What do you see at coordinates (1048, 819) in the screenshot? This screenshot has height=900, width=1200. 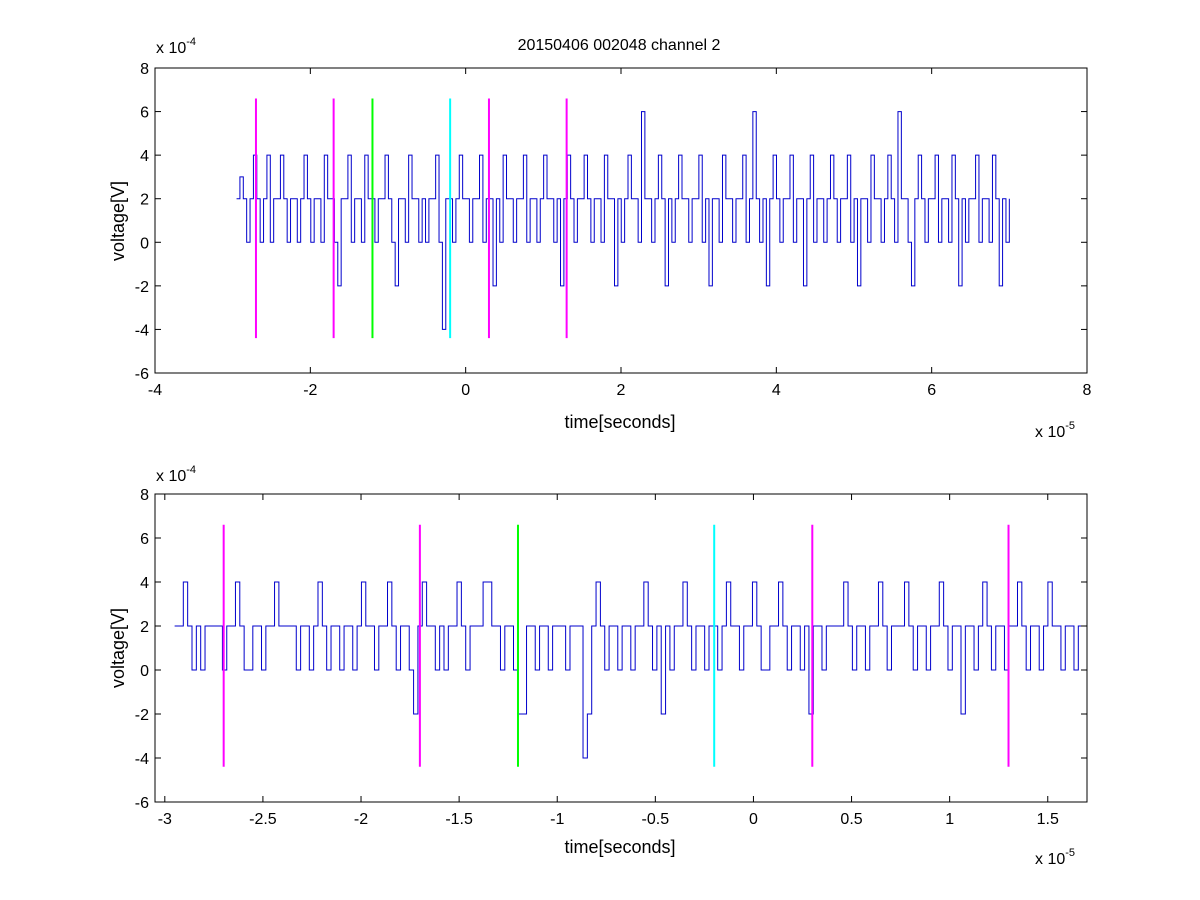 I see `x-tick-label: 1.5` at bounding box center [1048, 819].